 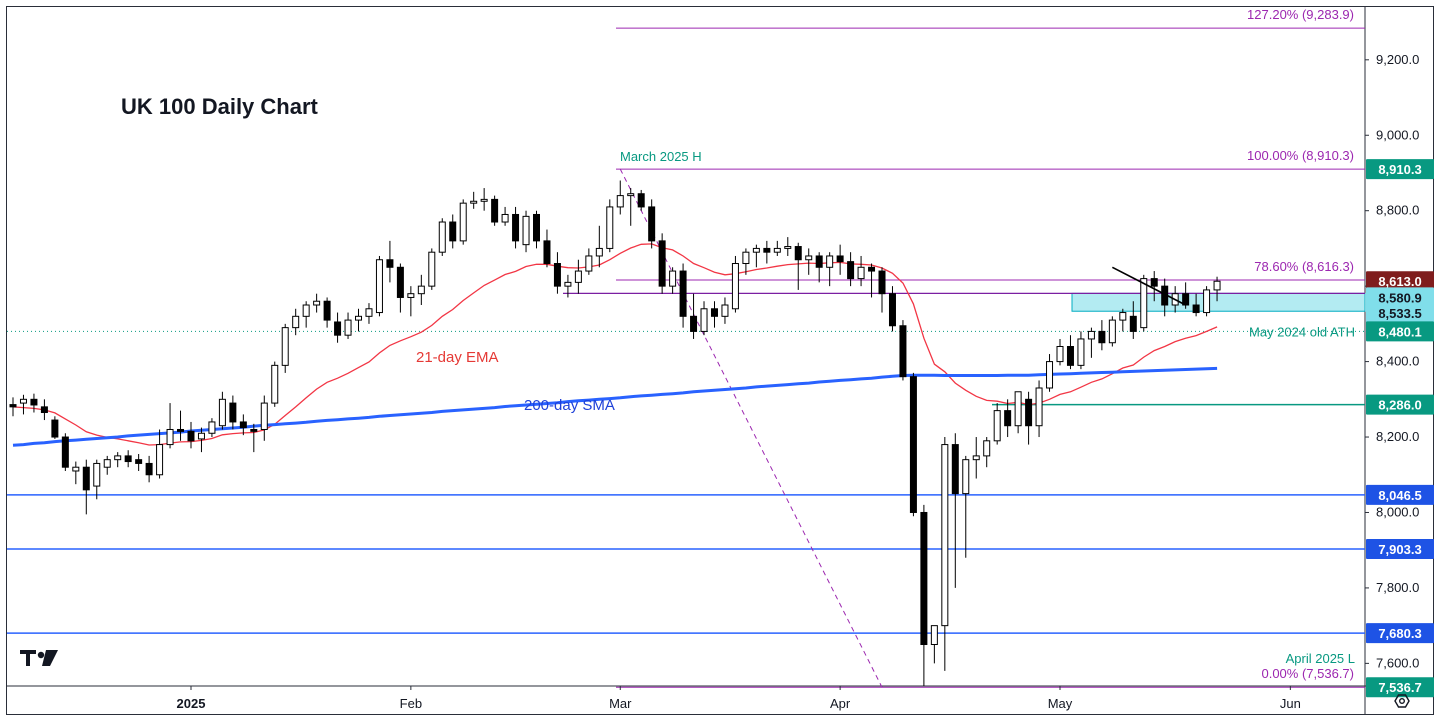 What do you see at coordinates (751, 428) in the screenshot?
I see `fib-trend-dashed-line` at bounding box center [751, 428].